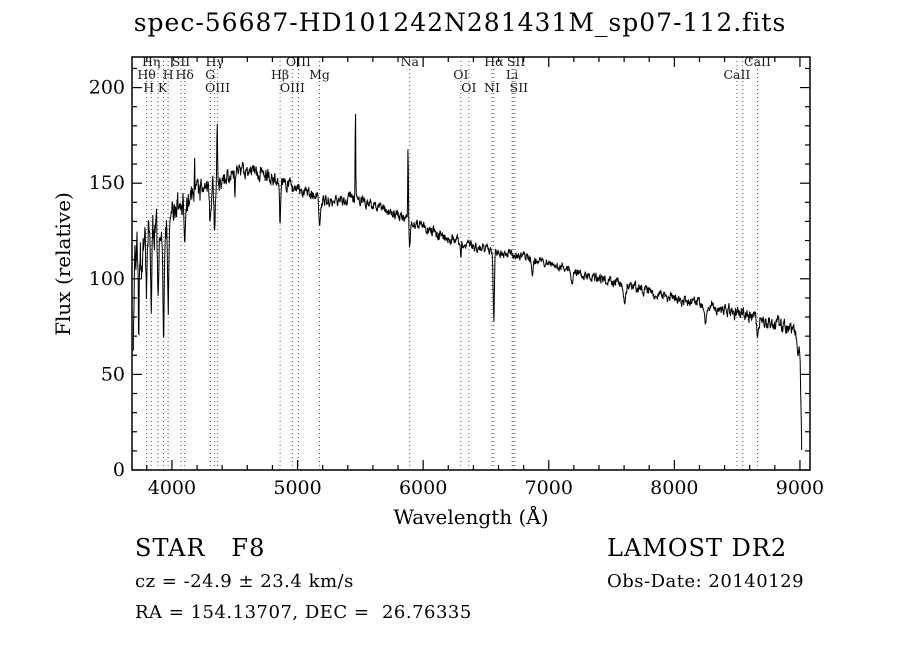  I want to click on cz-value: cz = -24.9 ± 23.4 km/s, so click(244, 581).